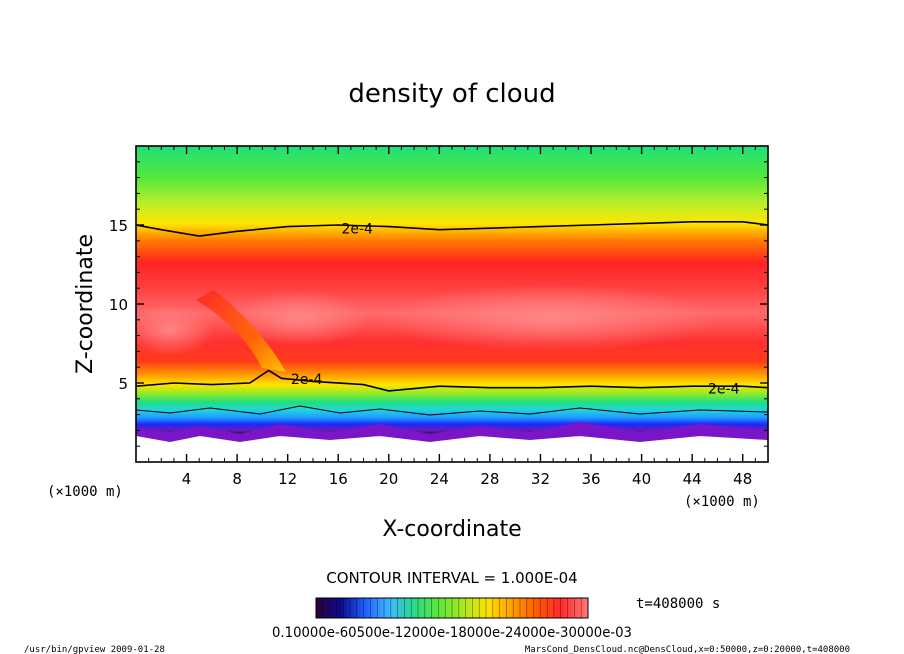 This screenshot has width=904, height=654. I want to click on x-tick-label: 24, so click(439, 479).